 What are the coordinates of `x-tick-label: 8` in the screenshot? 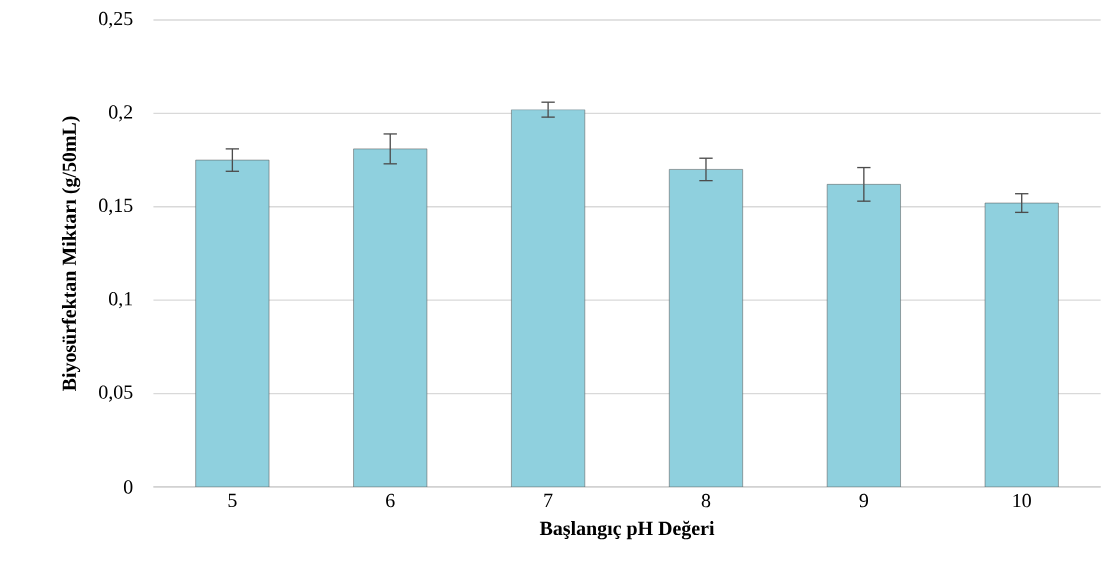 It's located at (706, 501).